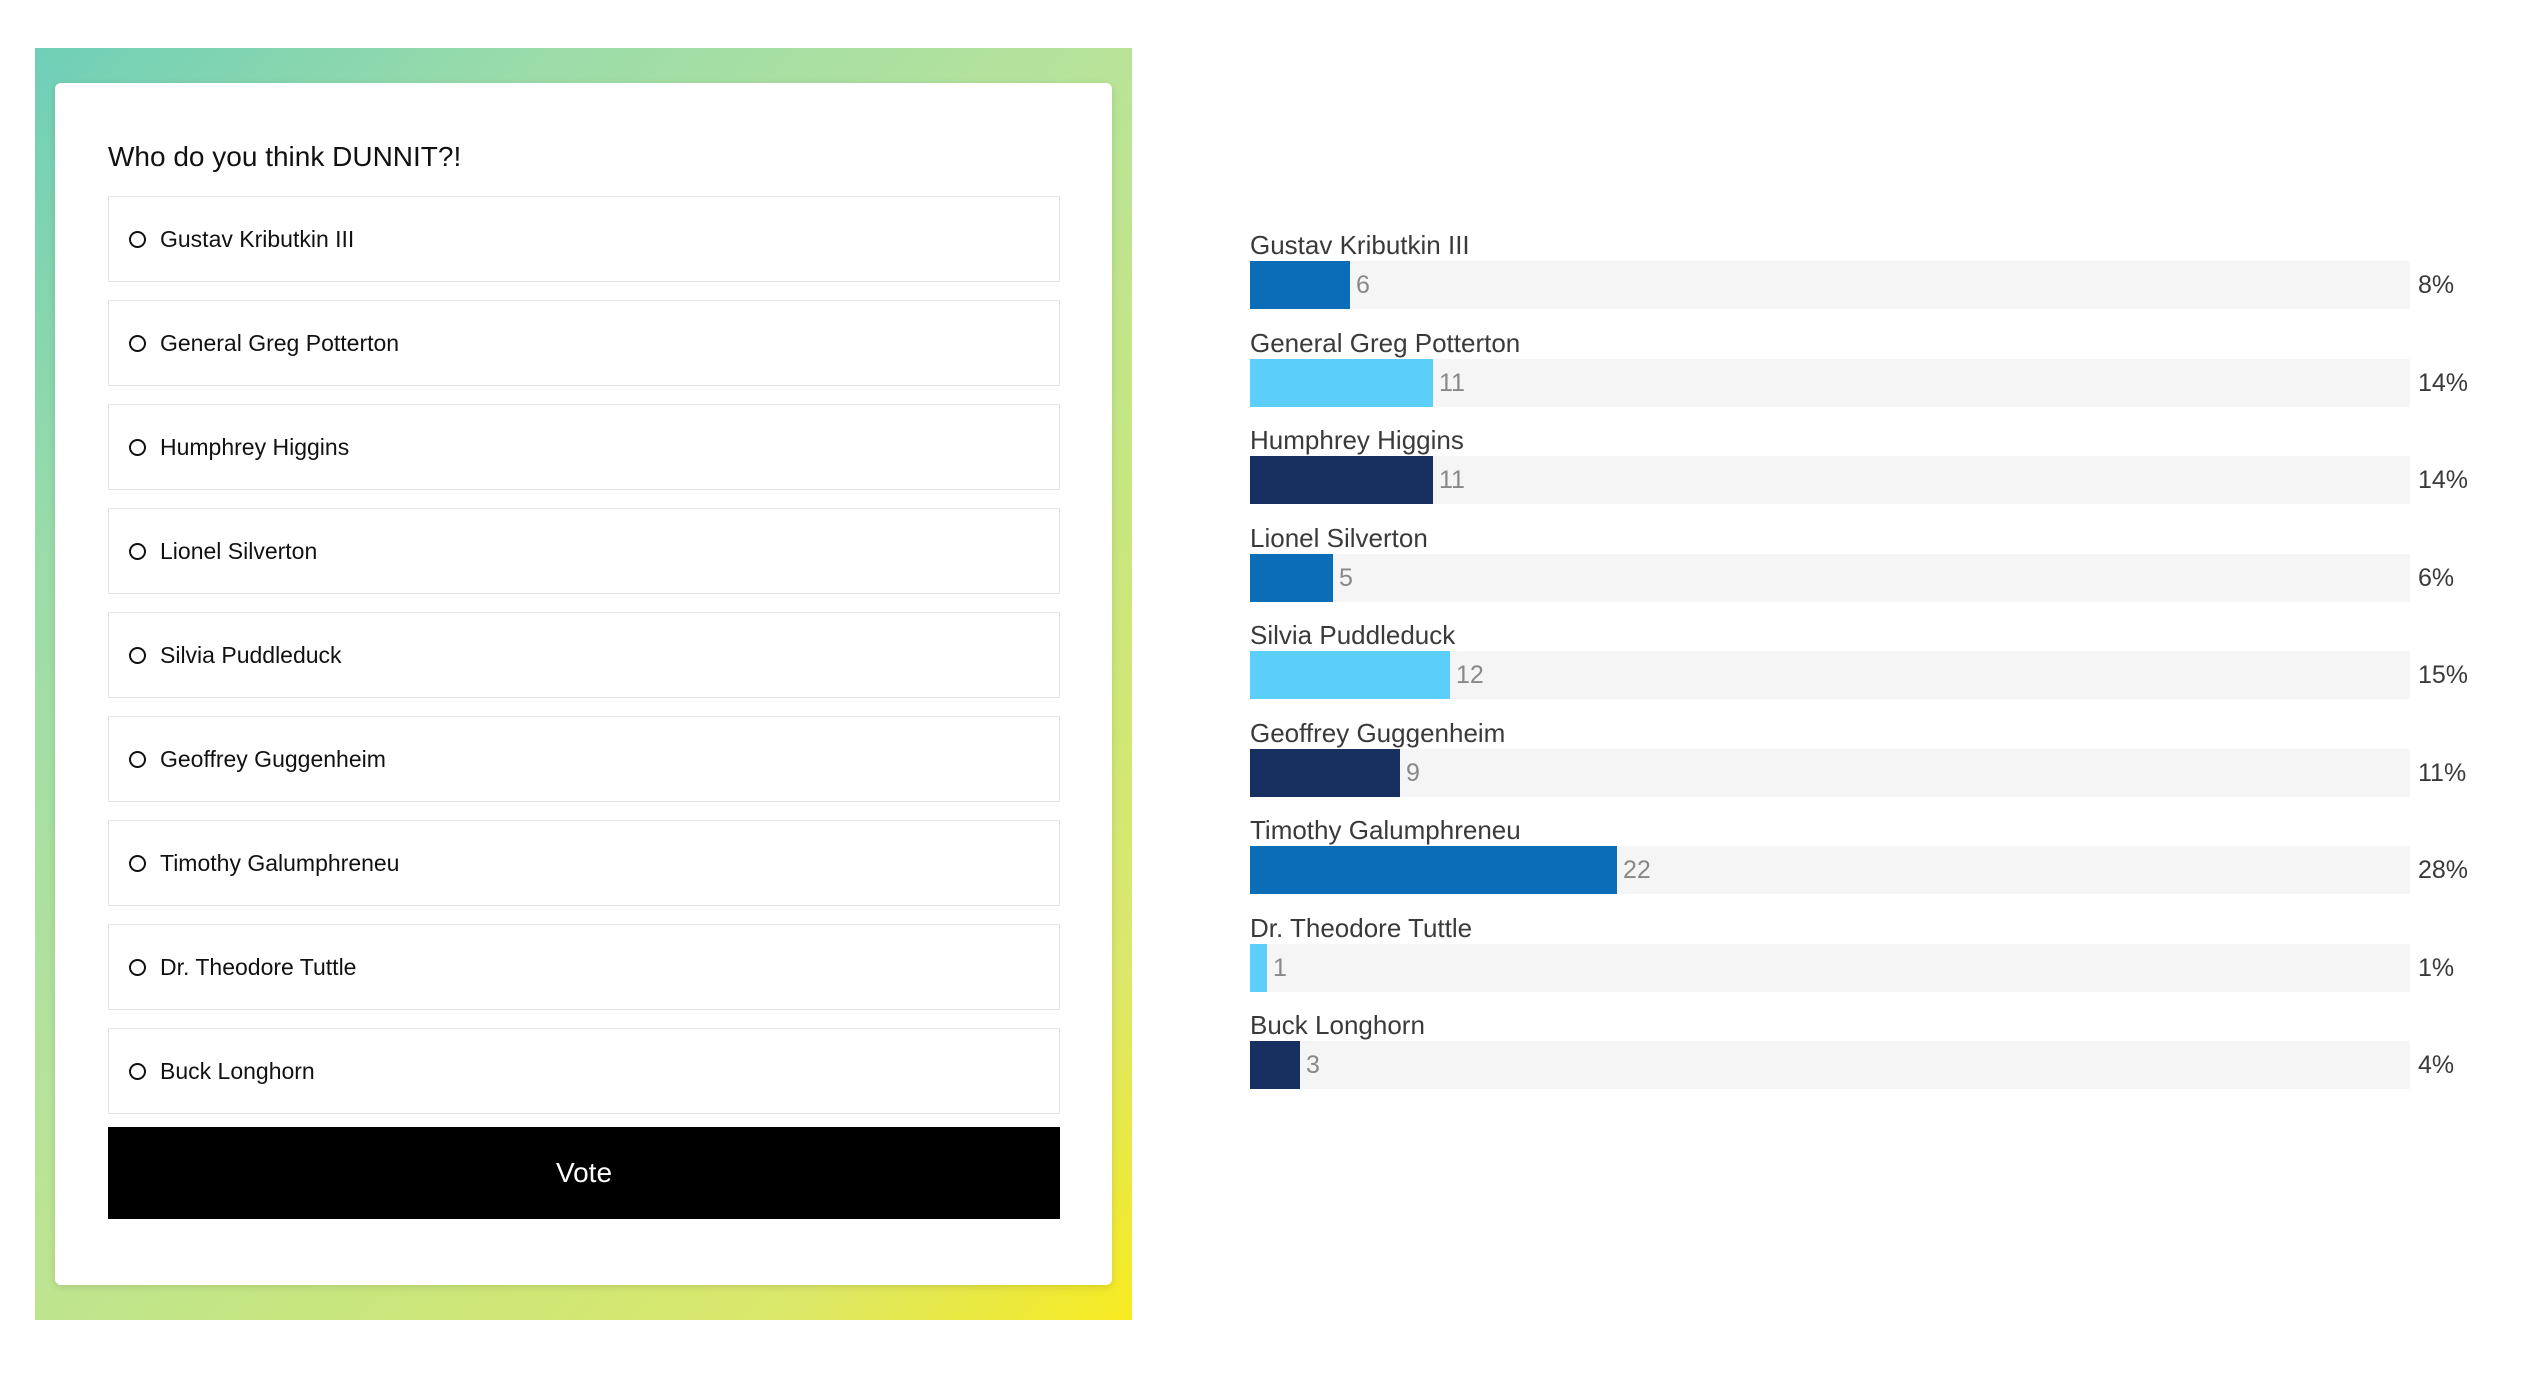  Describe the element at coordinates (1346, 577) in the screenshot. I see `result-vote-count: 5` at that location.